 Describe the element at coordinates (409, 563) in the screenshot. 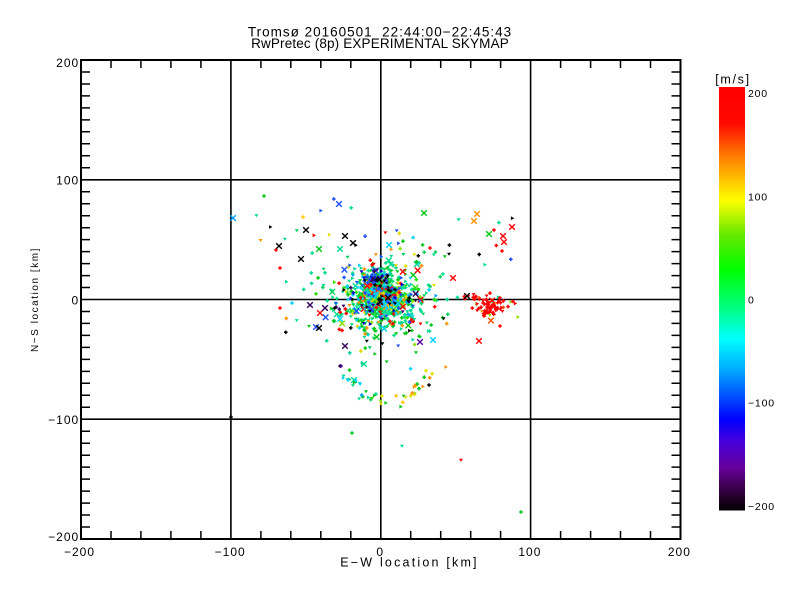

I see `svg-text: E−W location [km]` at that location.